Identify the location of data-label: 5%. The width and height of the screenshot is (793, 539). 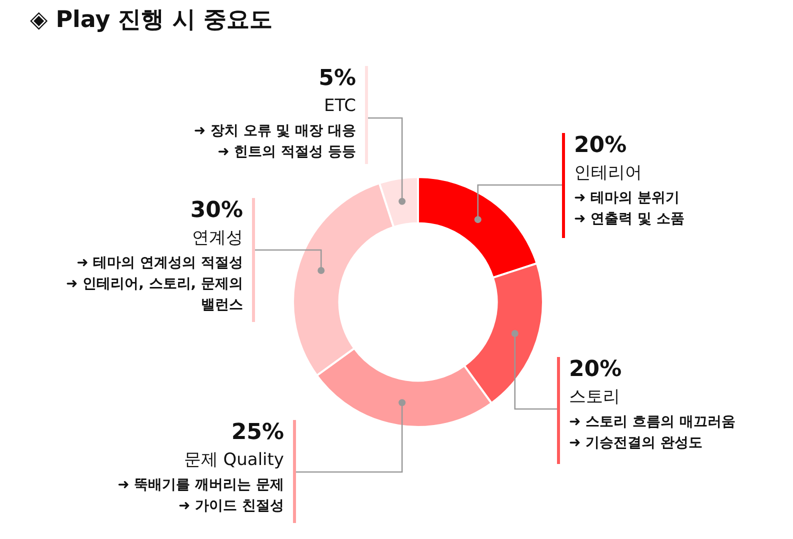
(337, 79).